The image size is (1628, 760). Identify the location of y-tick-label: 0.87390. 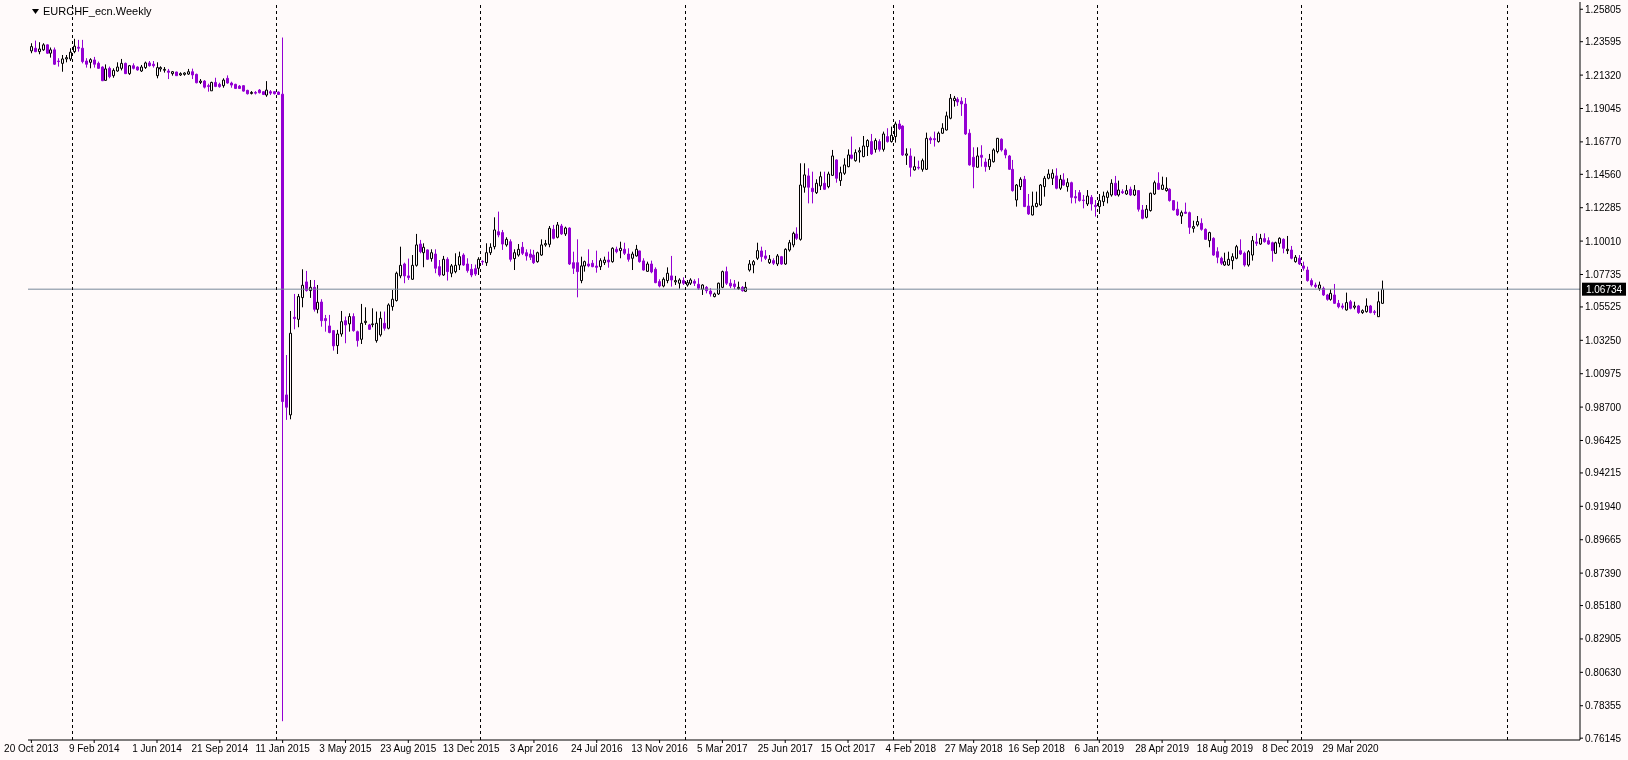
(1603, 573).